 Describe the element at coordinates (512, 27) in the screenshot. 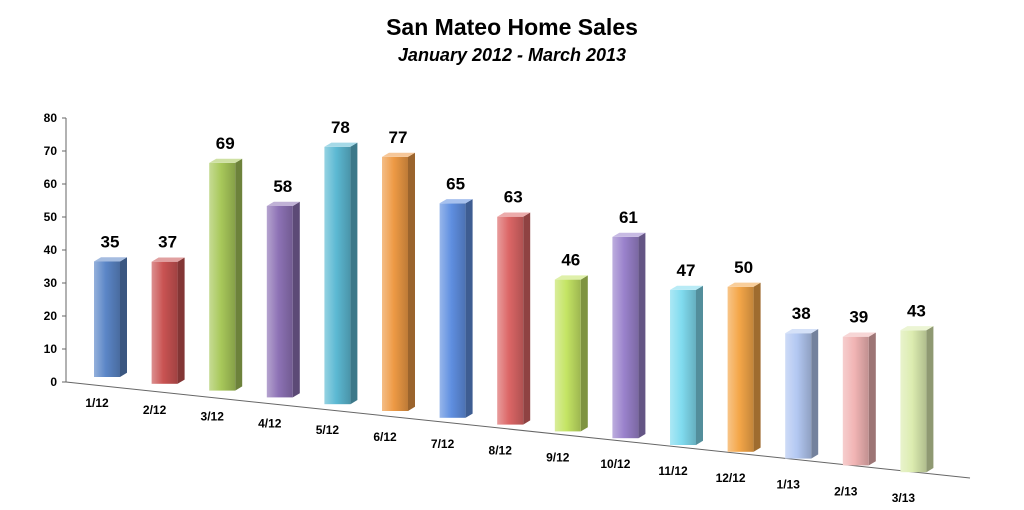

I see `chart-title: San Mateo Home Sales` at that location.